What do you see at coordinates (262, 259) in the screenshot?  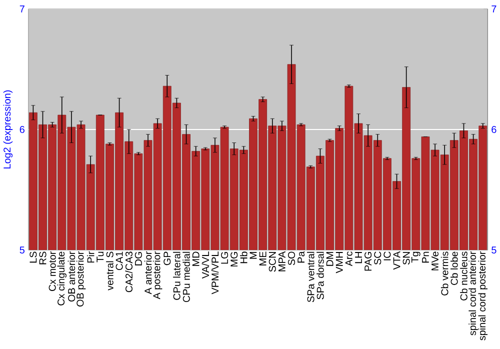 I see `x-tick-label: ME` at bounding box center [262, 259].